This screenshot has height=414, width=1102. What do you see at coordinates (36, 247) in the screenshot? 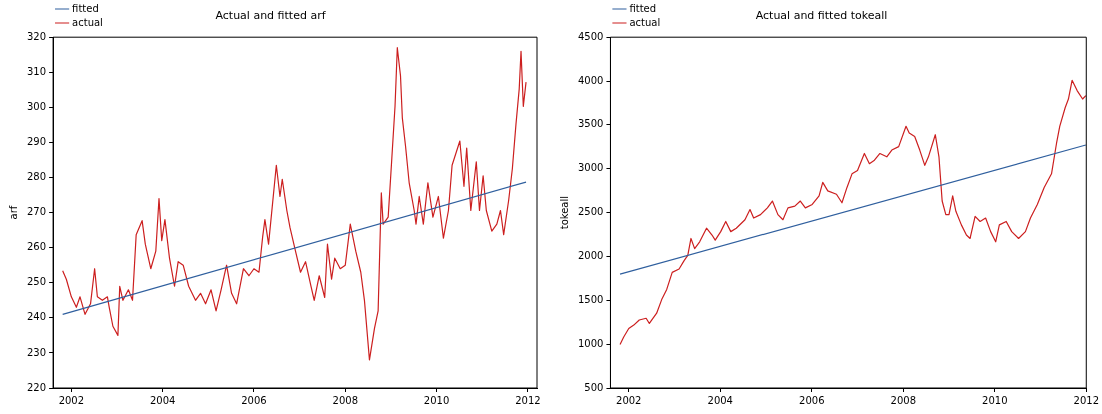
I see `y-tick-label: 260` at bounding box center [36, 247].